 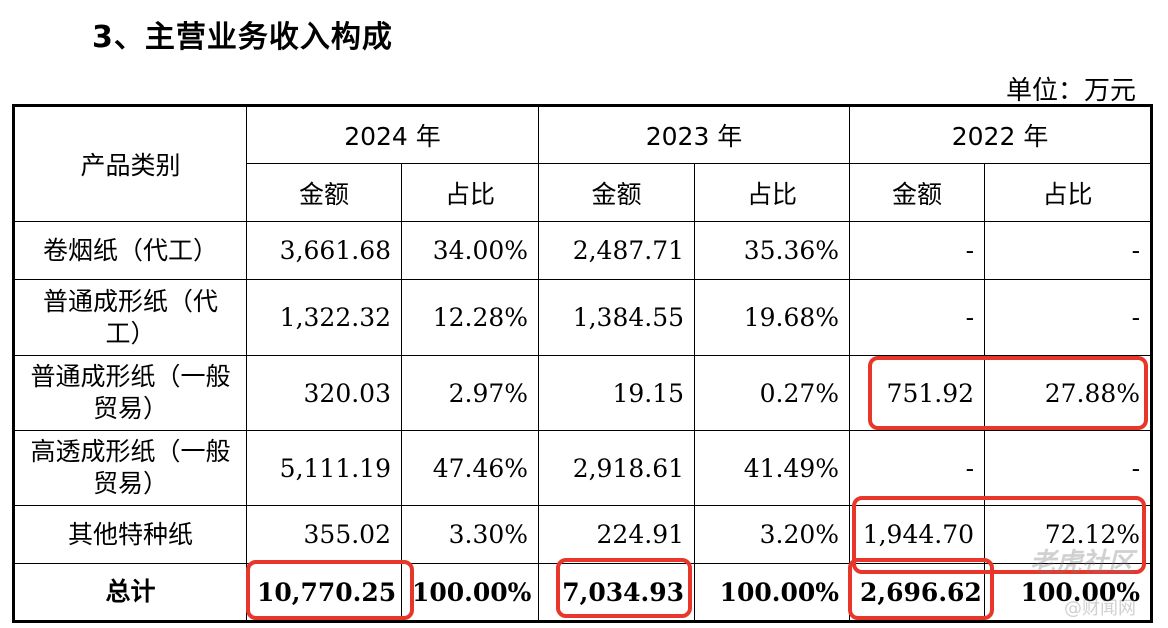 What do you see at coordinates (470, 317) in the screenshot?
I see `cell-value: 12.28%` at bounding box center [470, 317].